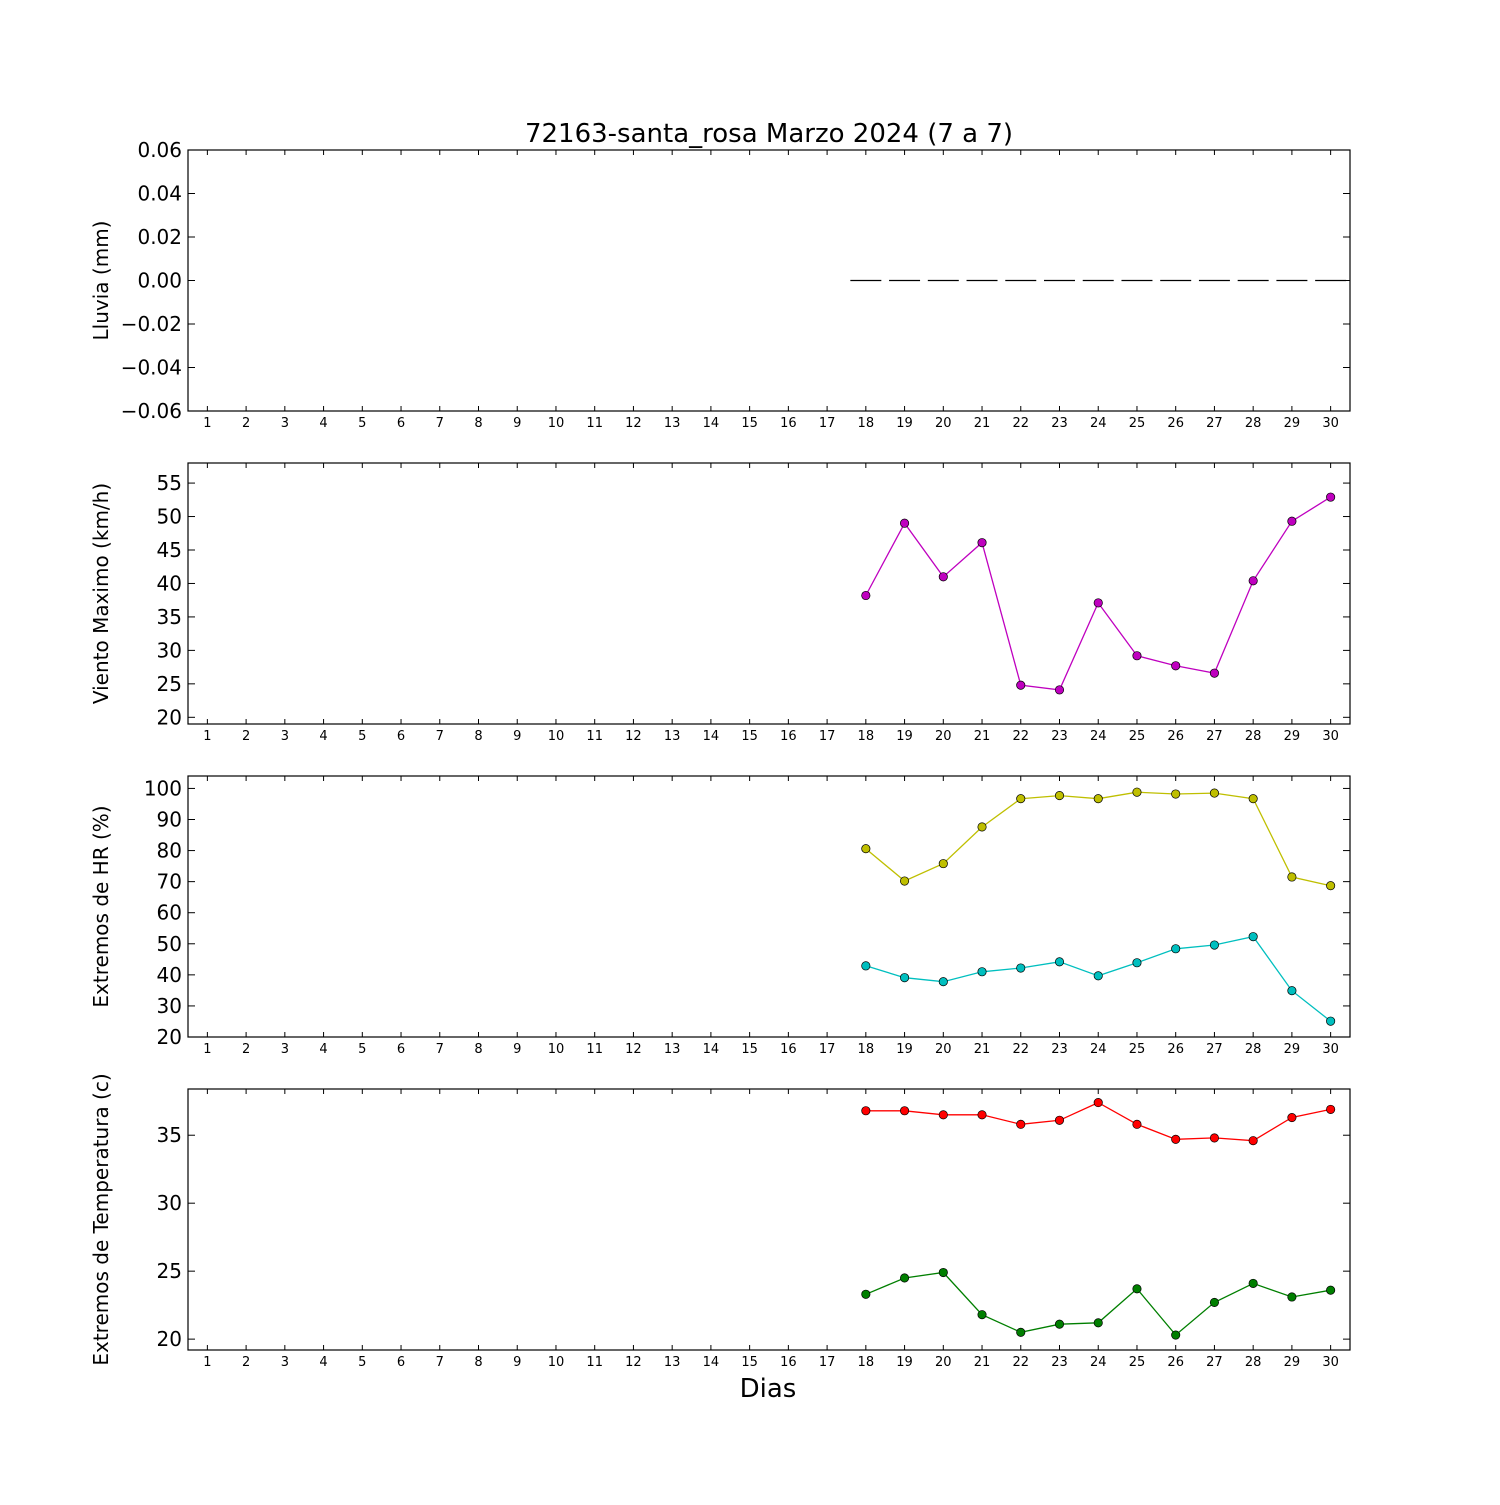  I want to click on x-tick-label: 3, so click(285, 1049).